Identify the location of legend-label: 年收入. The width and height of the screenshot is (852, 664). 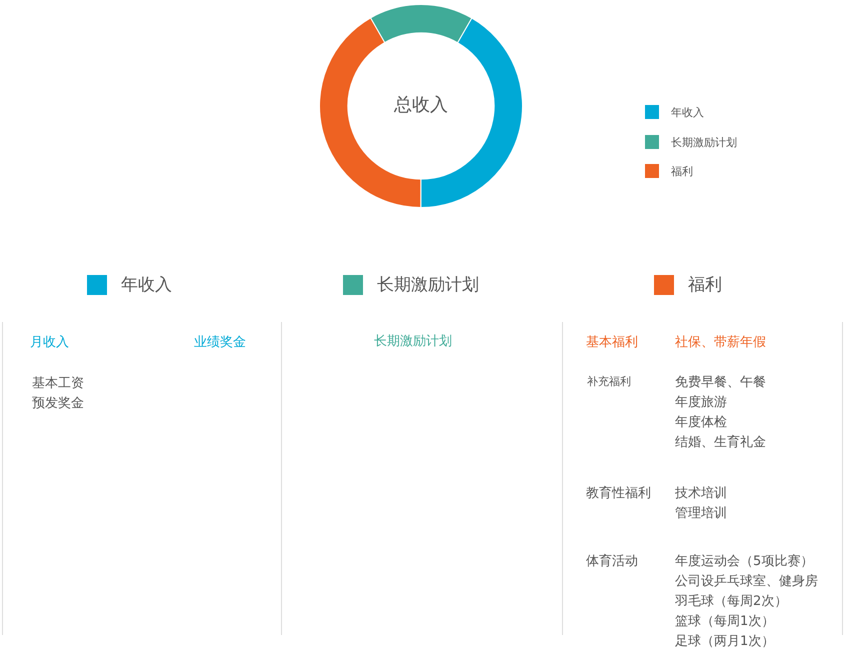
(687, 113).